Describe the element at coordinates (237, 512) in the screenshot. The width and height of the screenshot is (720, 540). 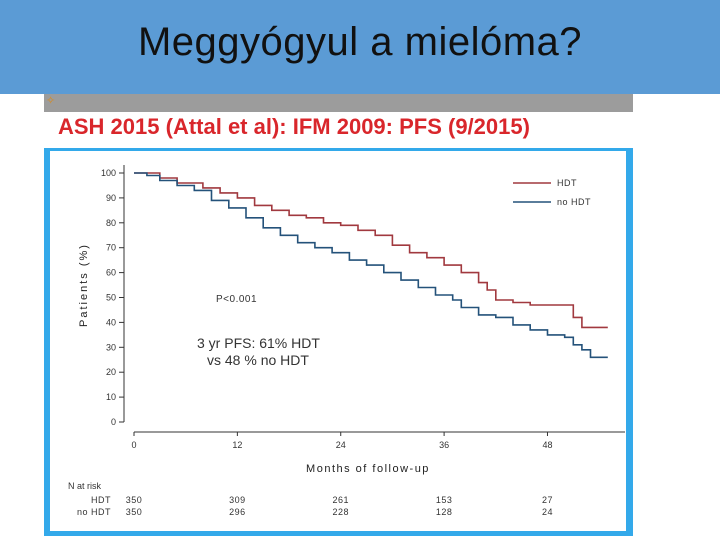
I see `risk-value-1-1: 296` at that location.